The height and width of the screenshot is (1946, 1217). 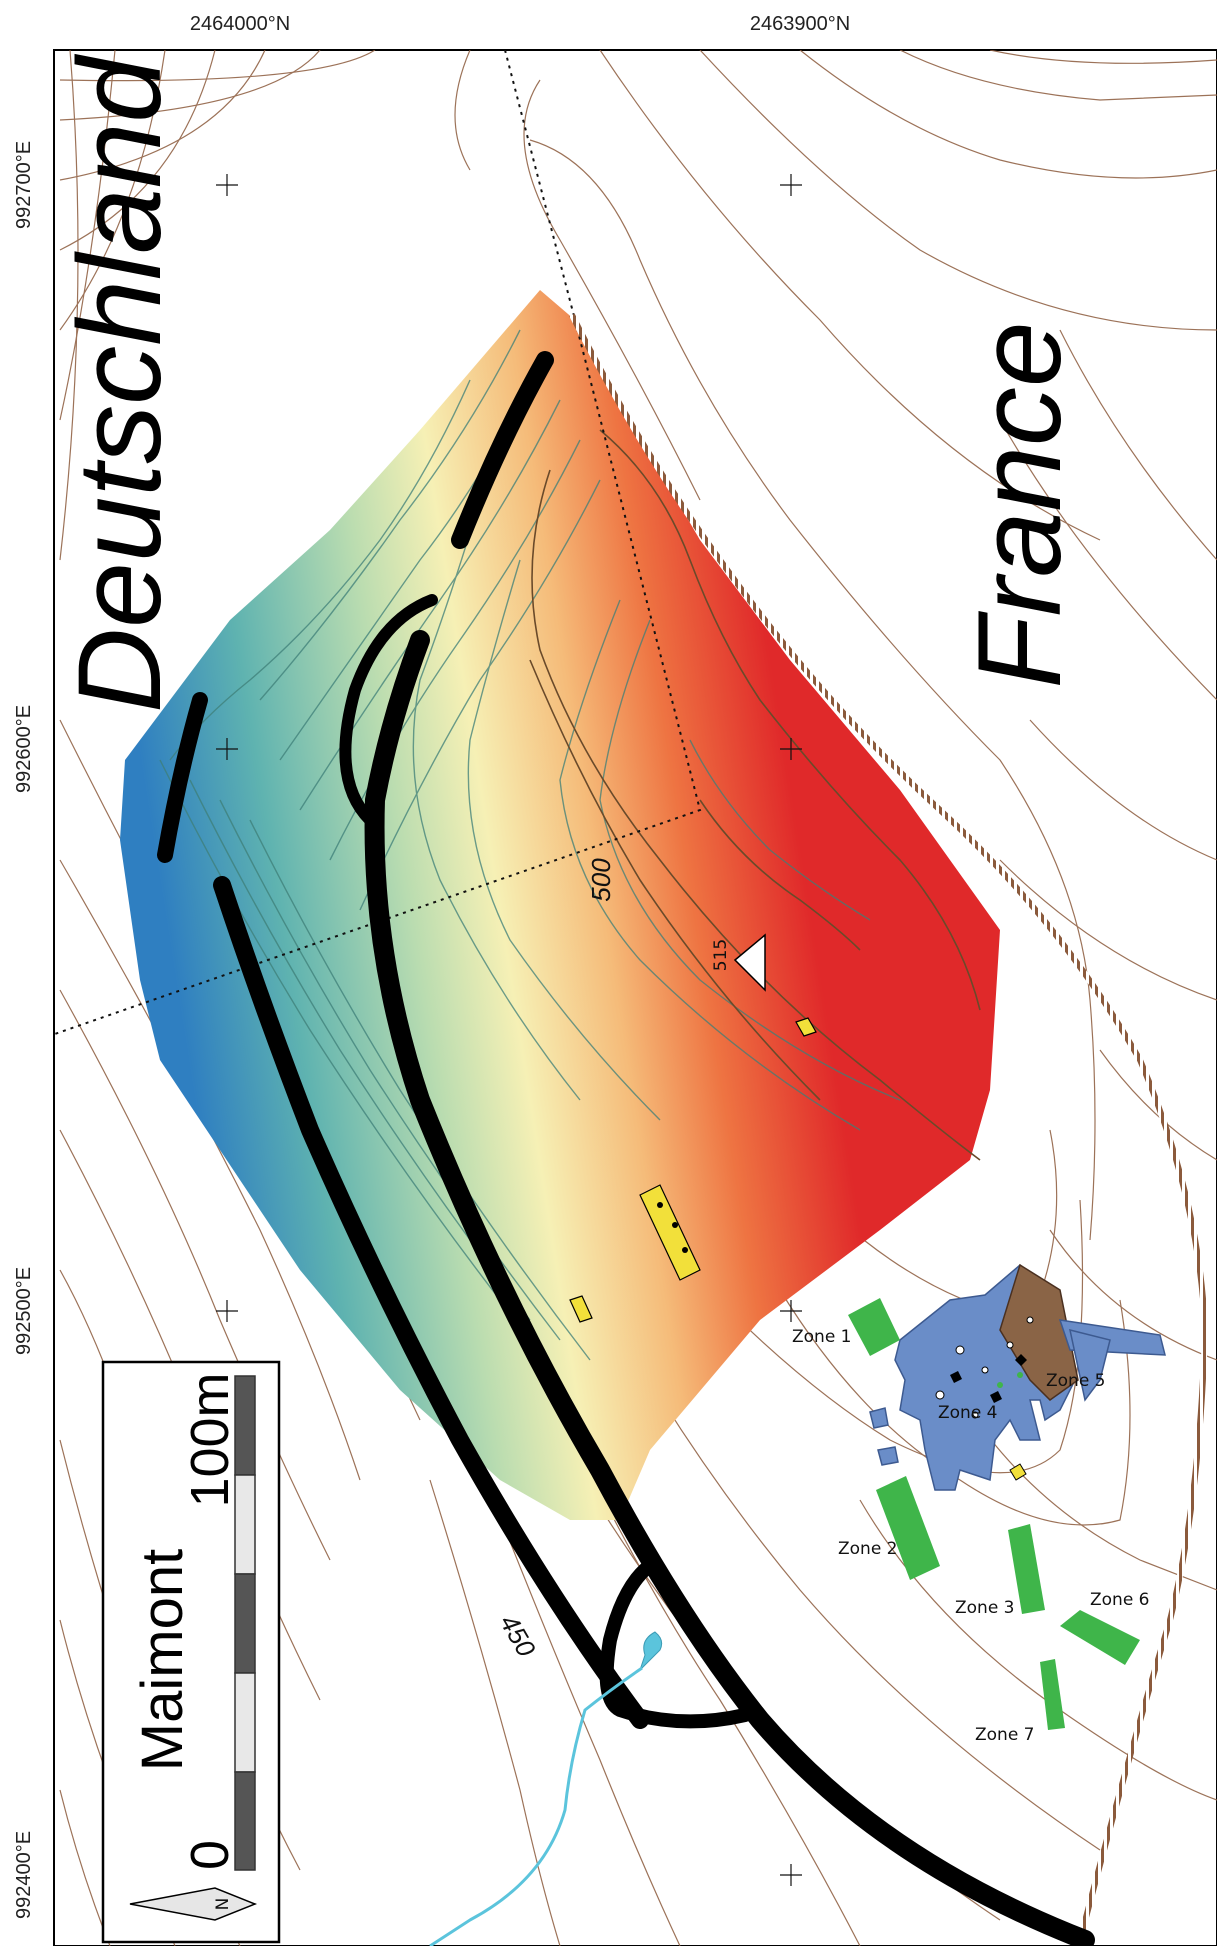 What do you see at coordinates (245, 1623) in the screenshot?
I see `scale-bar` at bounding box center [245, 1623].